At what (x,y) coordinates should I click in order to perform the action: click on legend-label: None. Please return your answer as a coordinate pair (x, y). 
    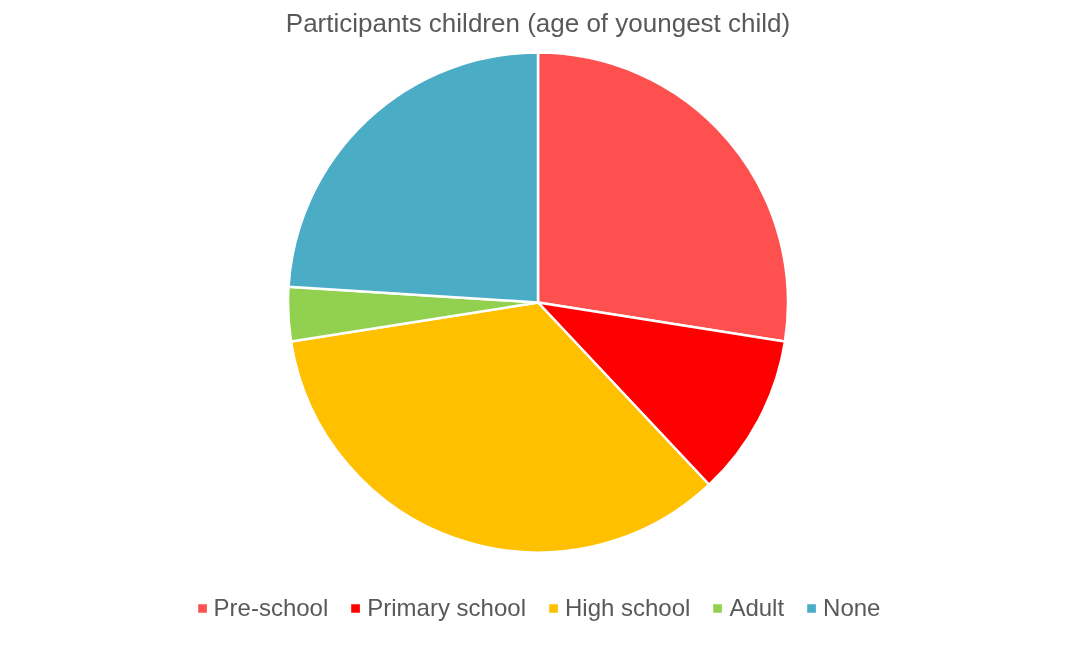
    Looking at the image, I should click on (852, 608).